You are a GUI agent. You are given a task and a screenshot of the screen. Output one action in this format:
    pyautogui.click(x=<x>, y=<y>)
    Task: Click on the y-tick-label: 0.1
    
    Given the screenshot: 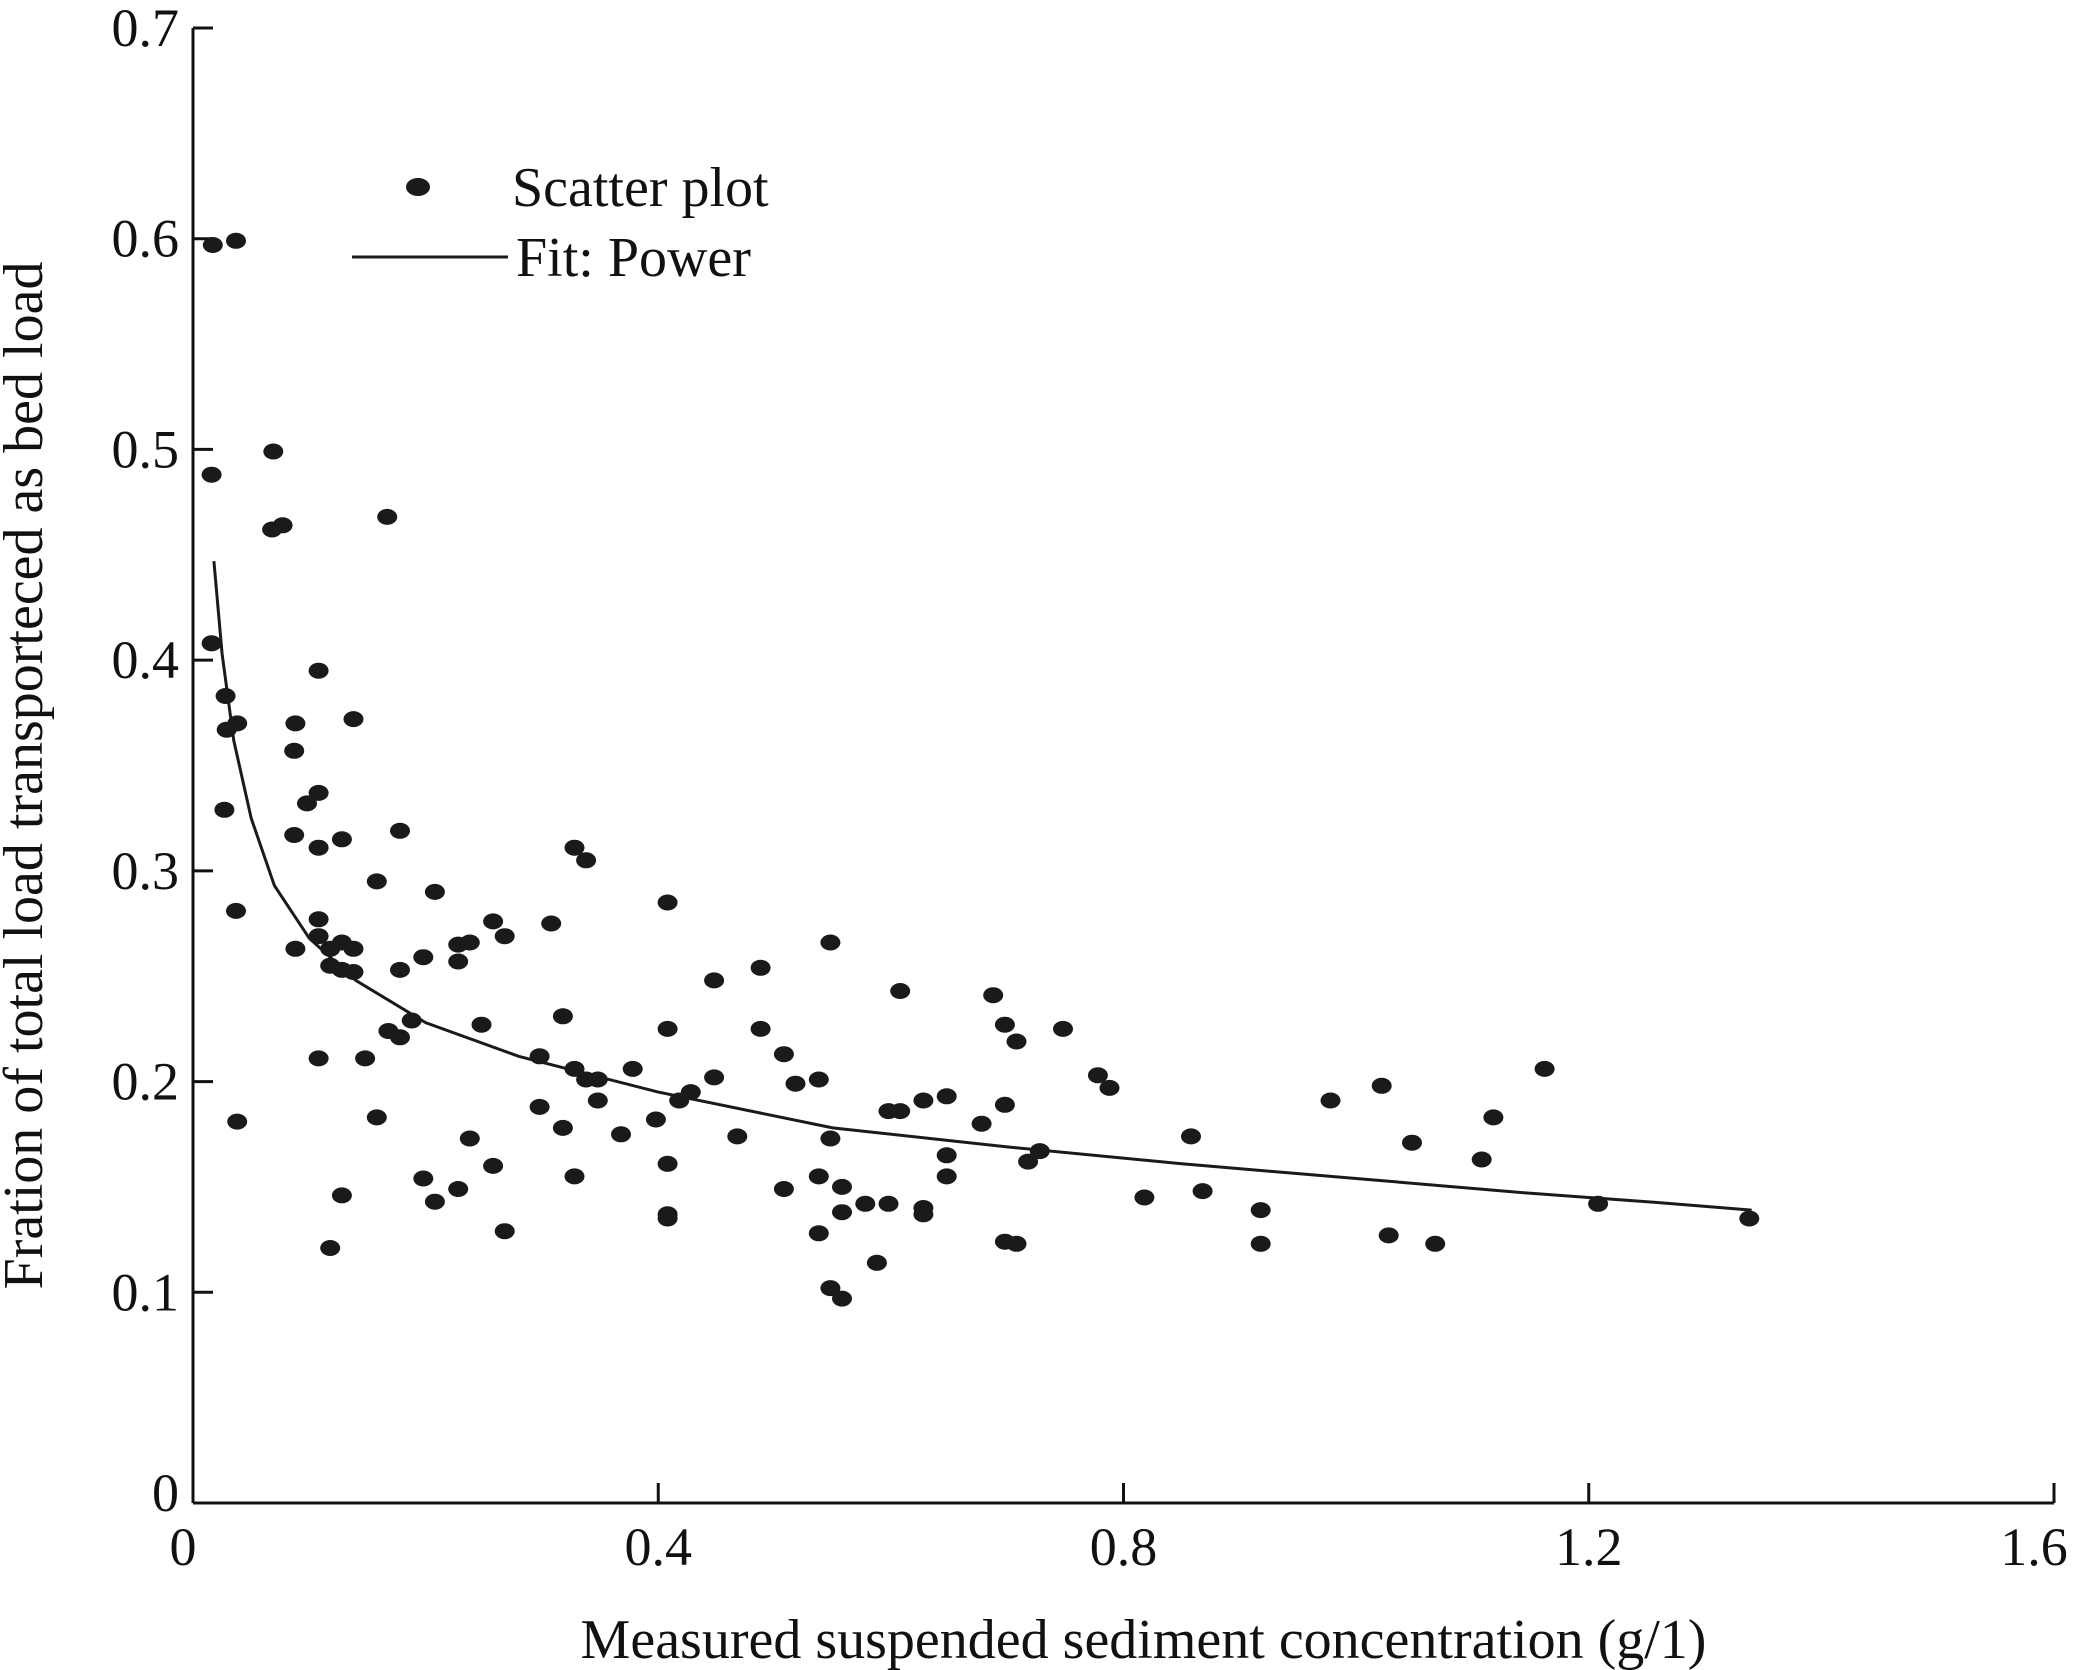 What is the action you would take?
    pyautogui.click(x=146, y=1292)
    